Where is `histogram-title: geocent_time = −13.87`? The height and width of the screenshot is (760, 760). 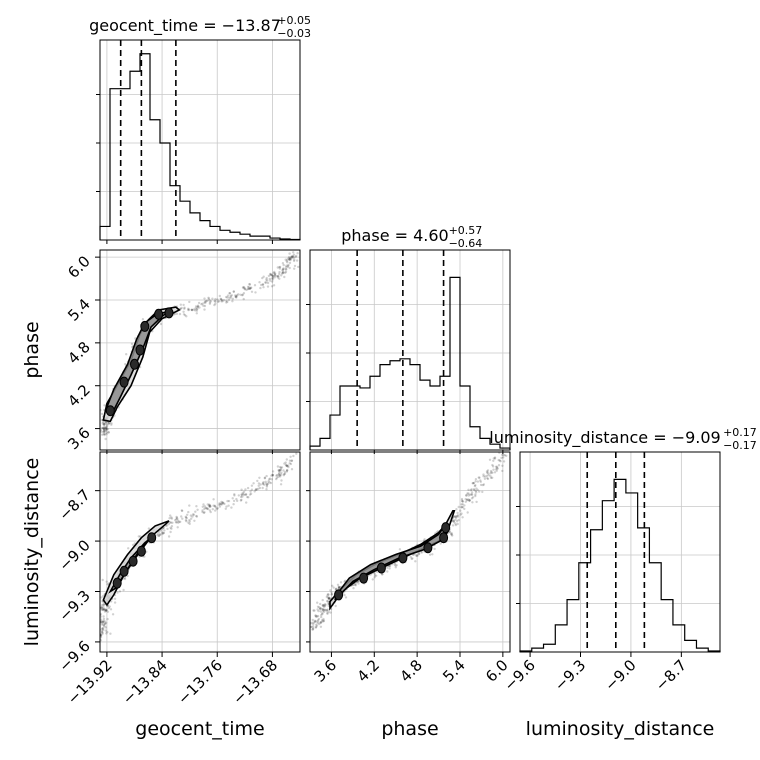 histogram-title: geocent_time = −13.87 is located at coordinates (185, 26).